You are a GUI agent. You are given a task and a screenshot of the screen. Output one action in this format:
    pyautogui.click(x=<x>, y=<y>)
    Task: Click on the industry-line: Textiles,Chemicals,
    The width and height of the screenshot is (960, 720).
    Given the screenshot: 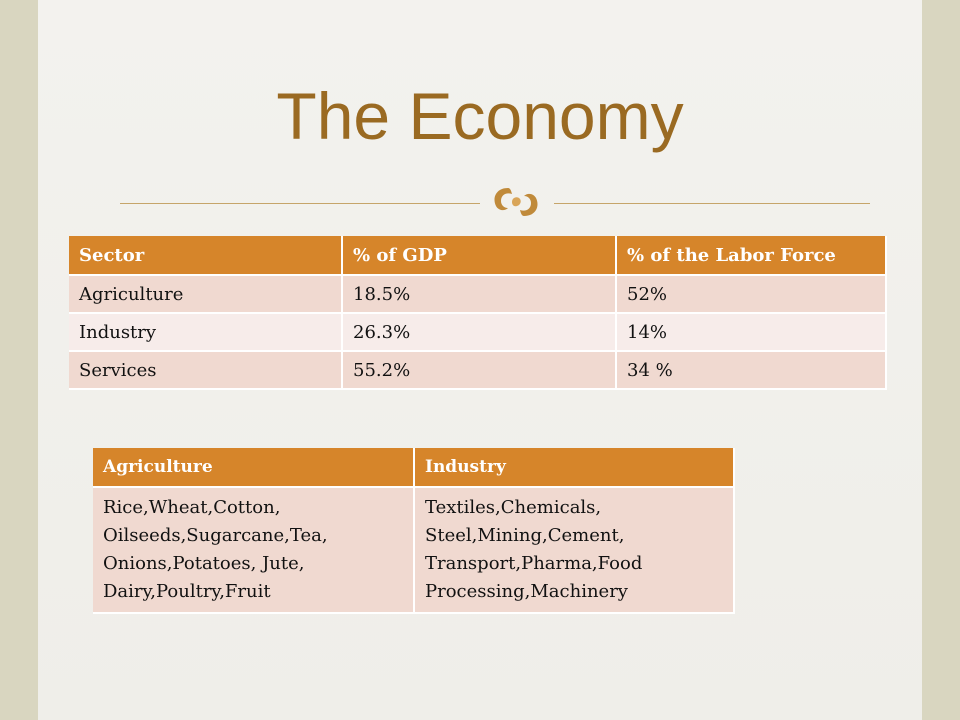 What is the action you would take?
    pyautogui.click(x=513, y=507)
    